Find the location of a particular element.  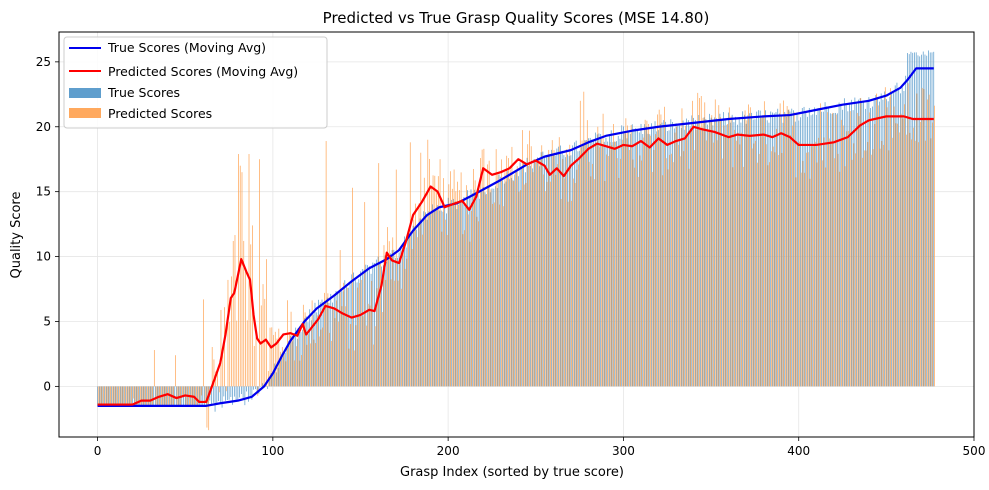

legend-swatch-true-bars is located at coordinates (85, 93).